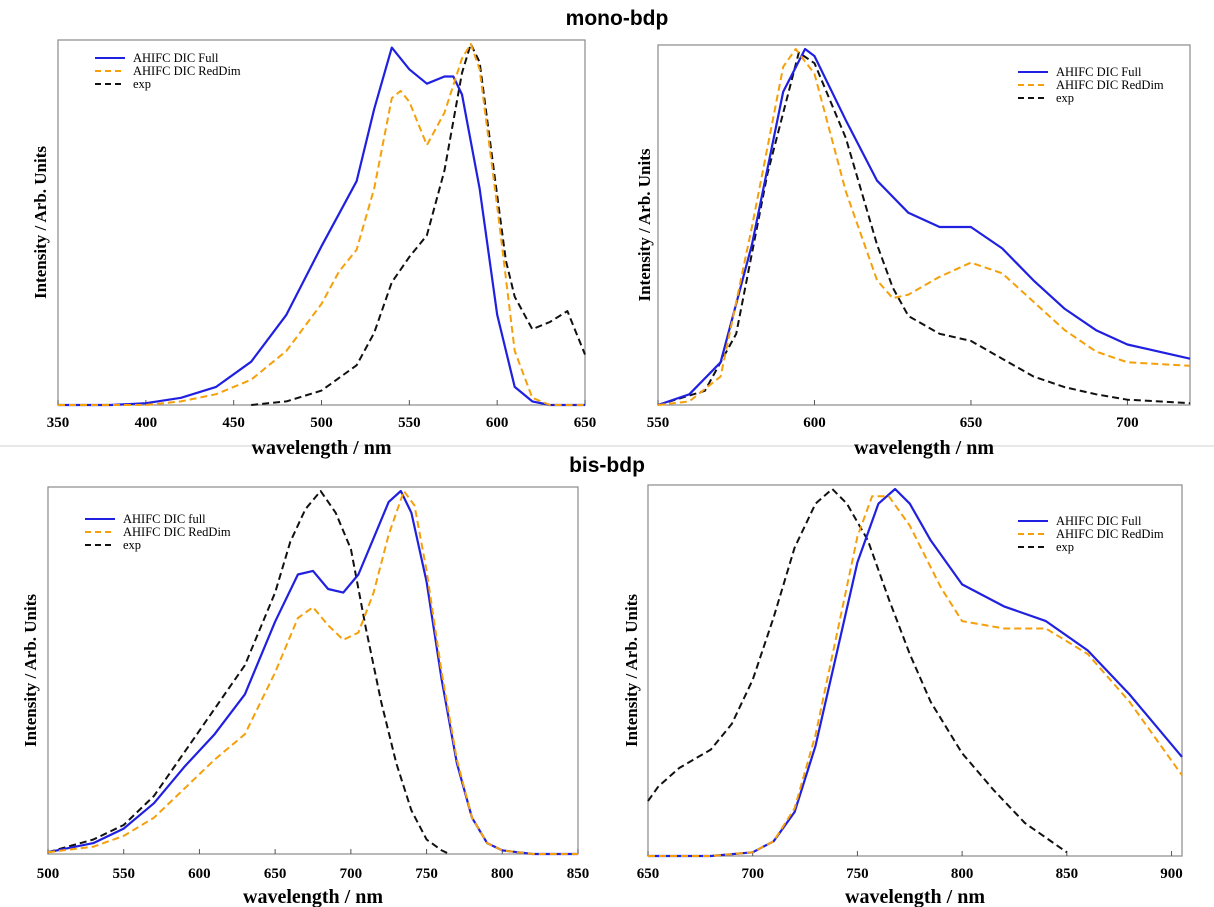  Describe the element at coordinates (1171, 874) in the screenshot. I see `x-tick-label: 900` at that location.